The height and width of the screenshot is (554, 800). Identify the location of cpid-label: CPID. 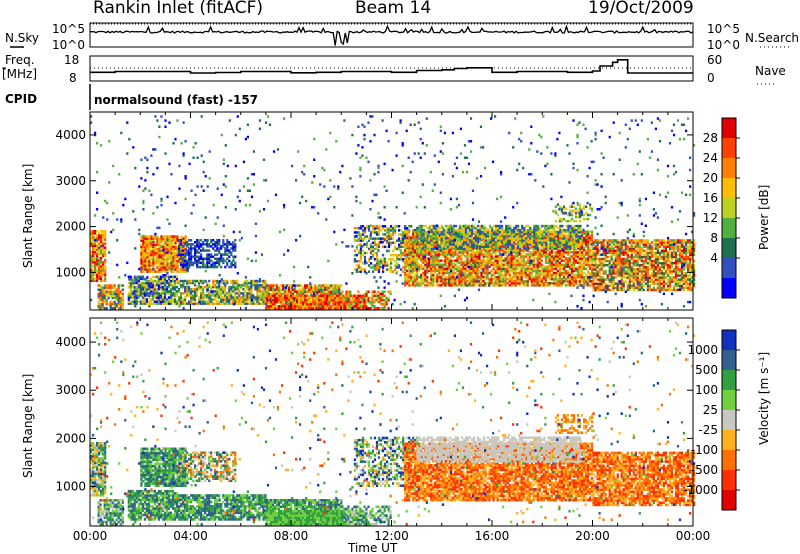
(21, 99).